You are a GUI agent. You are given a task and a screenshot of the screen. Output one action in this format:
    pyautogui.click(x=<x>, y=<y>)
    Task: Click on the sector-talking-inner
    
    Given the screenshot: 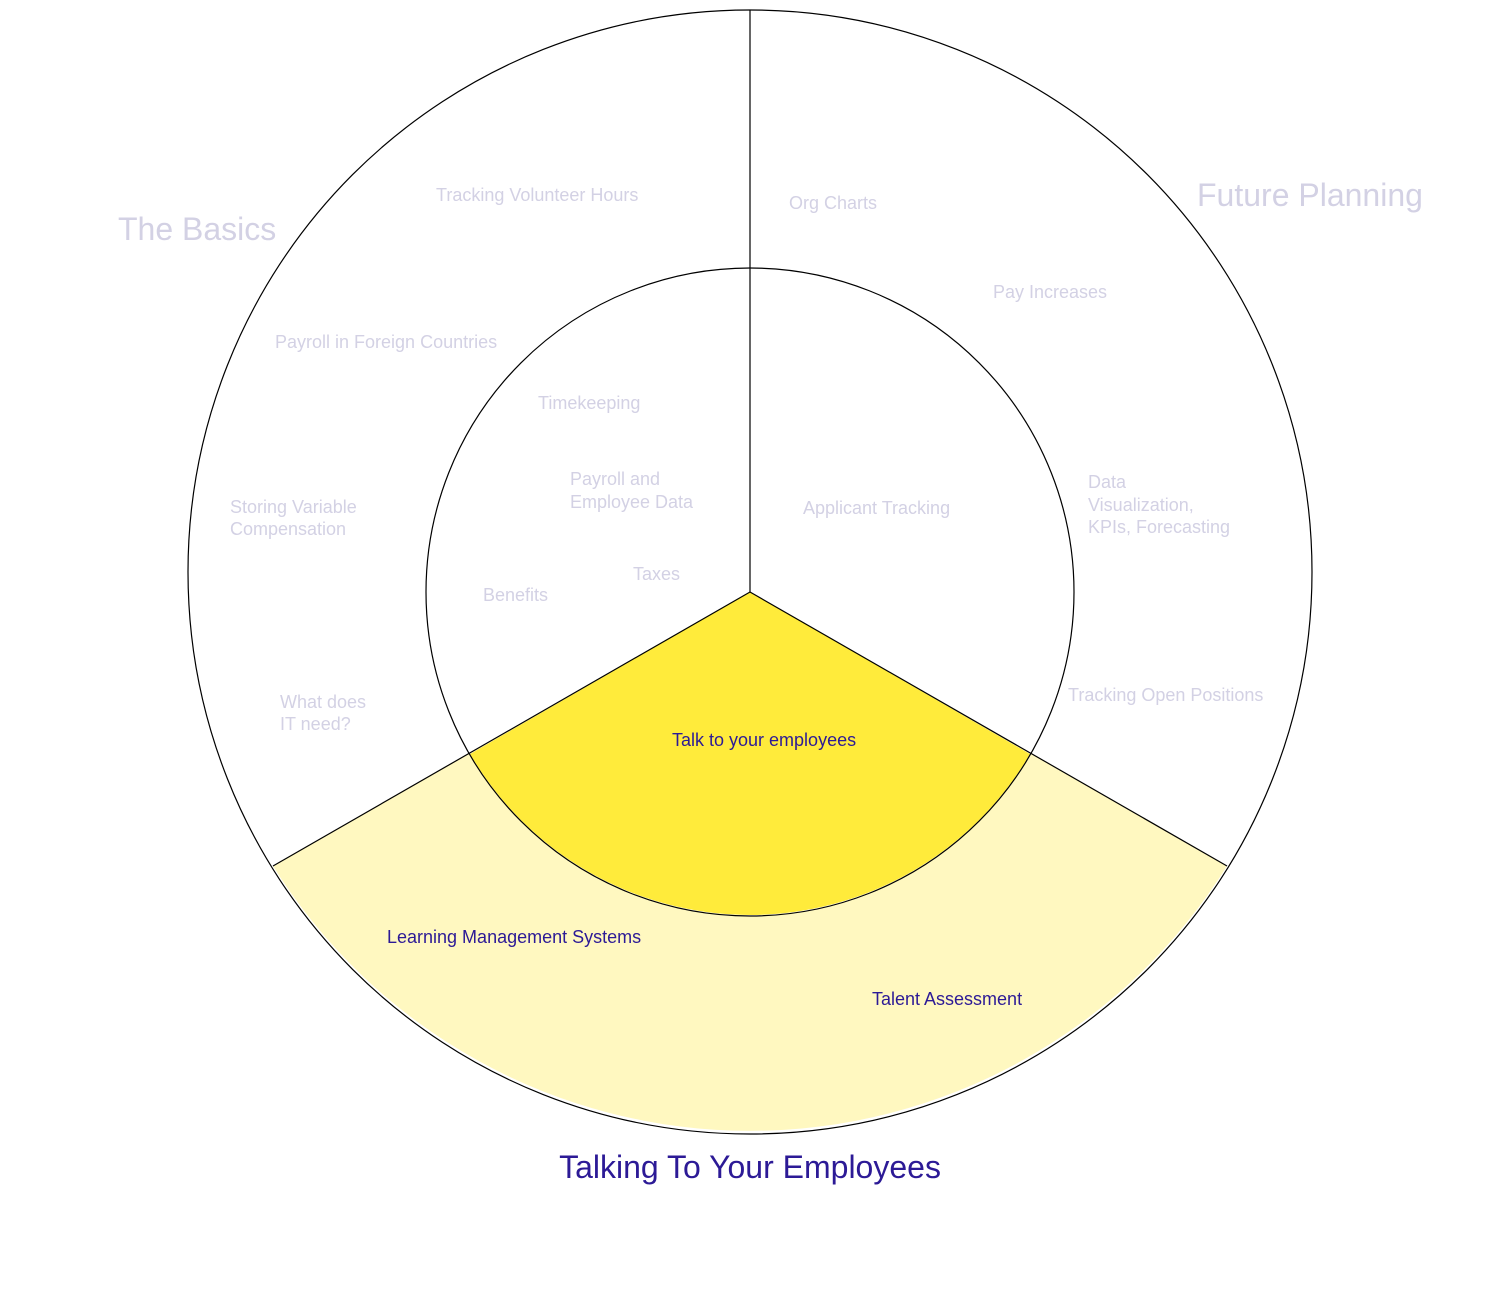 What is the action you would take?
    pyautogui.click(x=750, y=753)
    